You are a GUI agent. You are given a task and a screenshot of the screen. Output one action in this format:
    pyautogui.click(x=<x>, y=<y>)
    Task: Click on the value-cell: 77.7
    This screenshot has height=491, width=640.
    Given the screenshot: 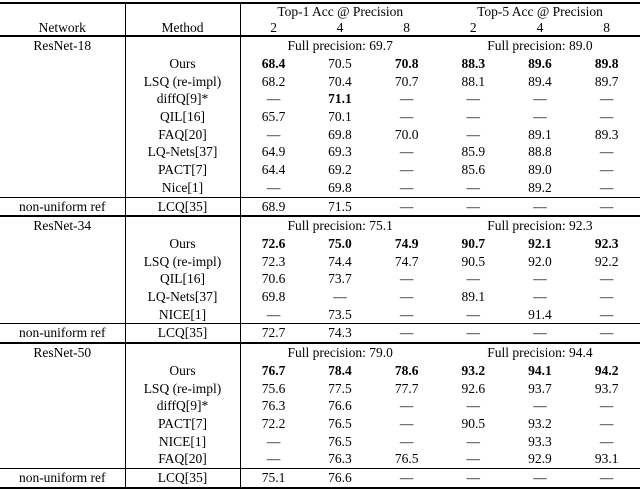 What is the action you would take?
    pyautogui.click(x=406, y=388)
    